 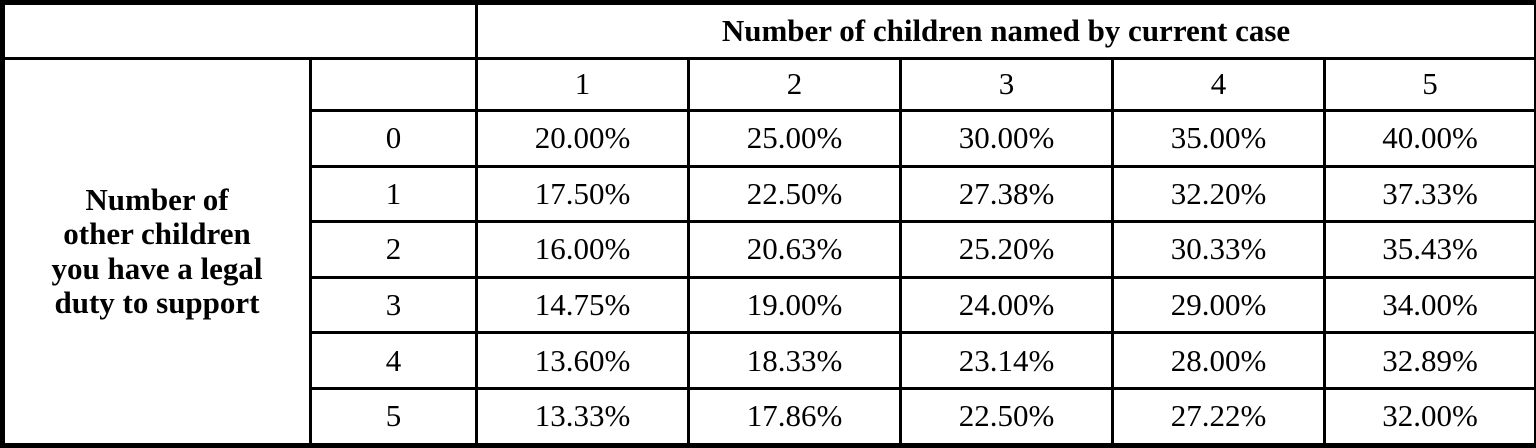 What do you see at coordinates (582, 360) in the screenshot?
I see `data-cell: 13.60%` at bounding box center [582, 360].